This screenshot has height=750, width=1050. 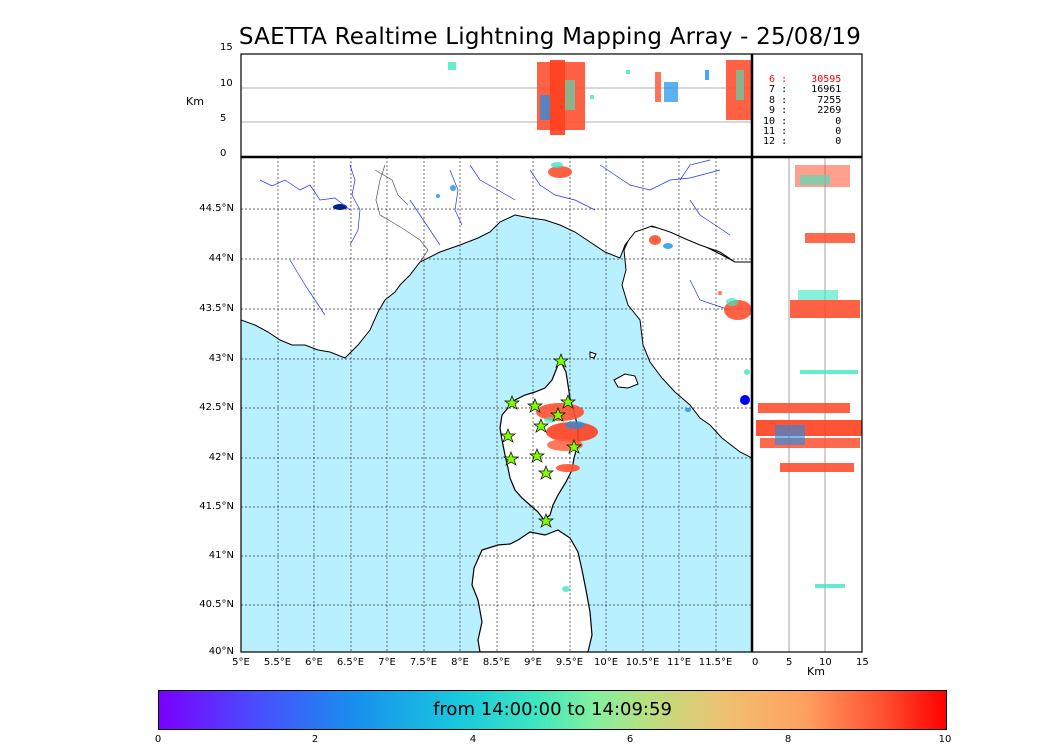 I want to click on lat-tick: 43.5°N, so click(x=216, y=308).